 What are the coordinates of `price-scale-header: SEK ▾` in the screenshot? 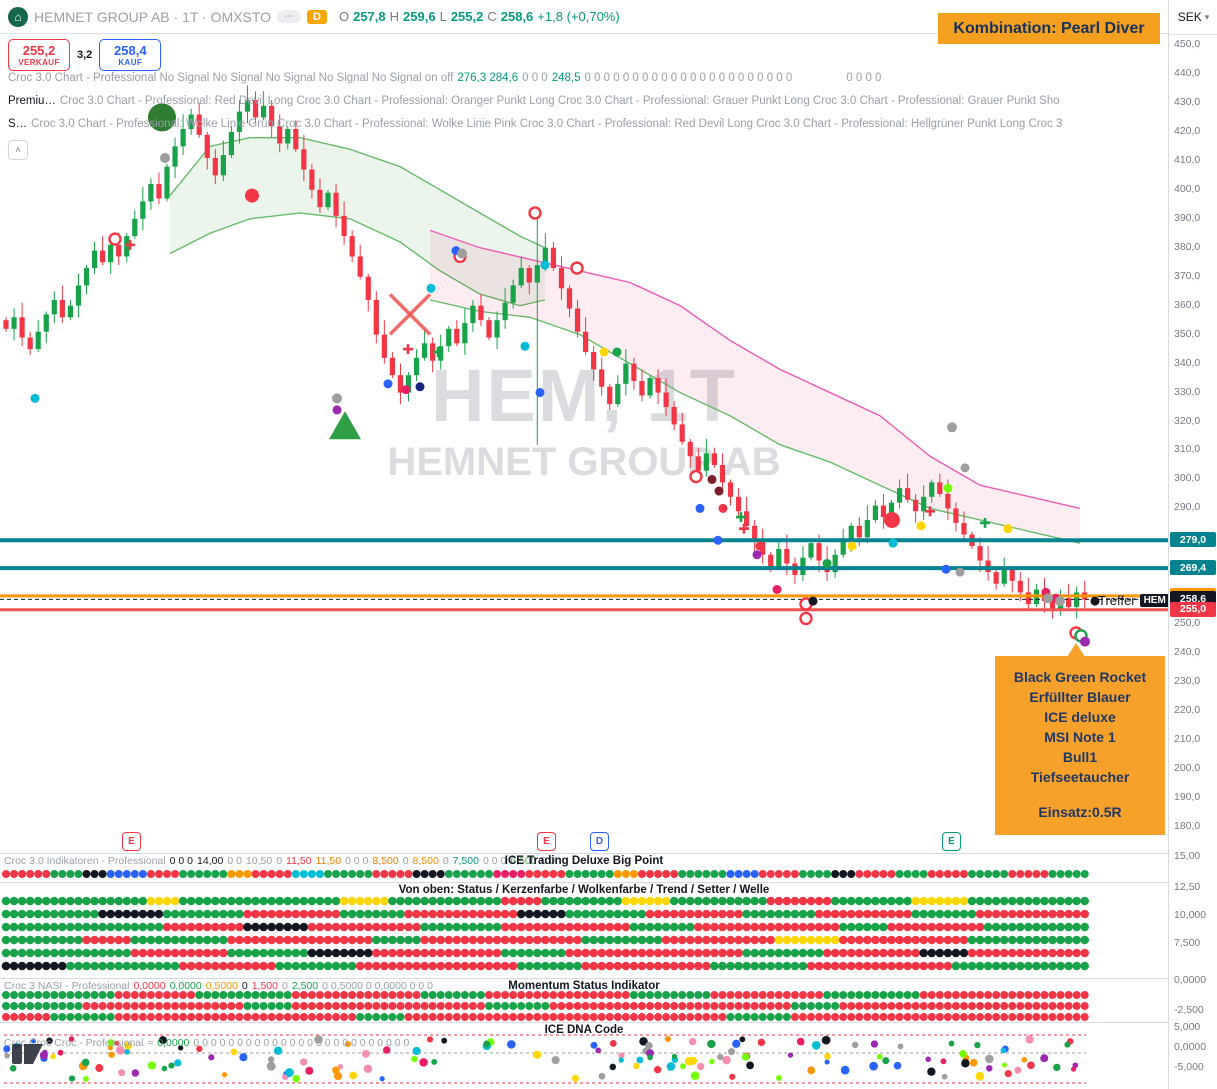 It's located at (1193, 17).